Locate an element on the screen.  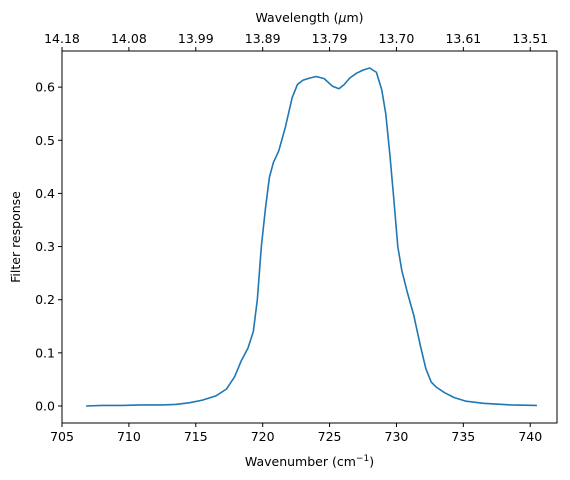
x-tick-label: 715 is located at coordinates (196, 436).